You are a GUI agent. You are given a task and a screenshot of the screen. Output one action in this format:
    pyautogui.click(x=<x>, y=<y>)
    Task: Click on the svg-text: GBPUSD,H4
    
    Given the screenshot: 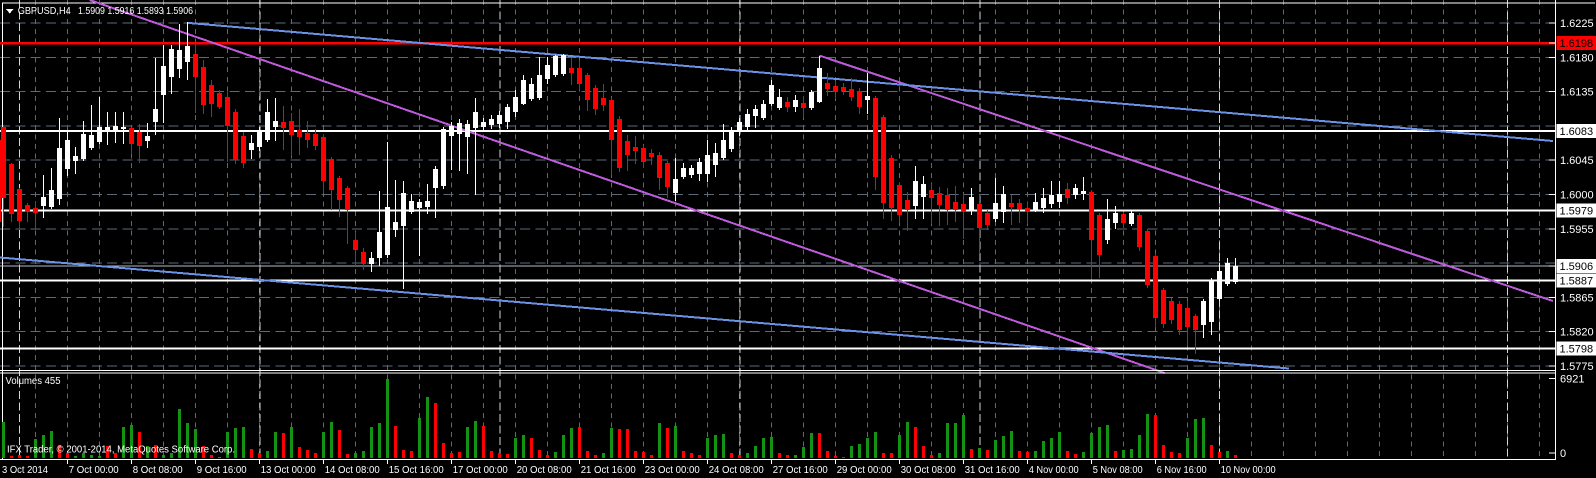 What is the action you would take?
    pyautogui.click(x=44, y=11)
    